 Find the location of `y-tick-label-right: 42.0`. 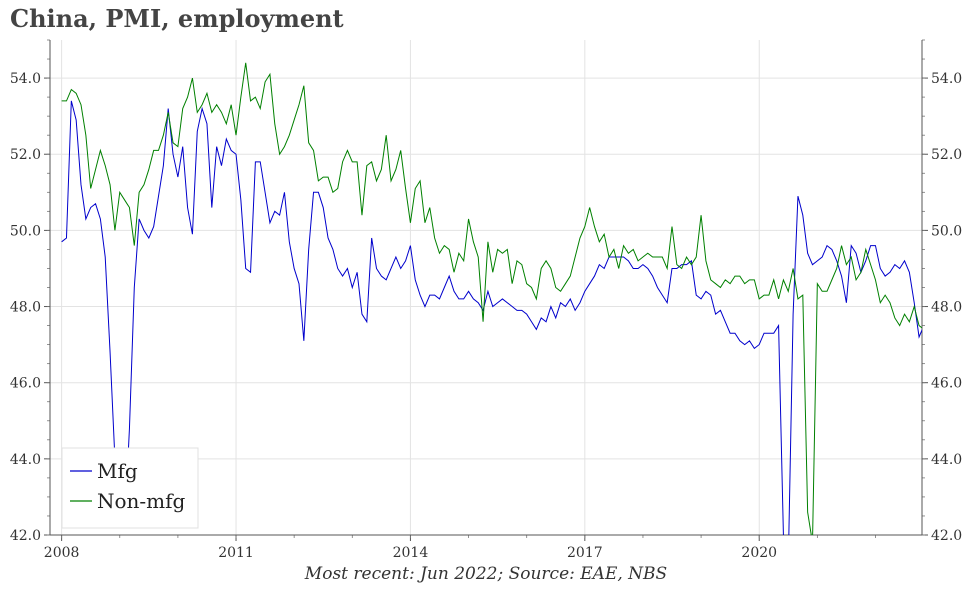

y-tick-label-right: 42.0 is located at coordinates (946, 536).